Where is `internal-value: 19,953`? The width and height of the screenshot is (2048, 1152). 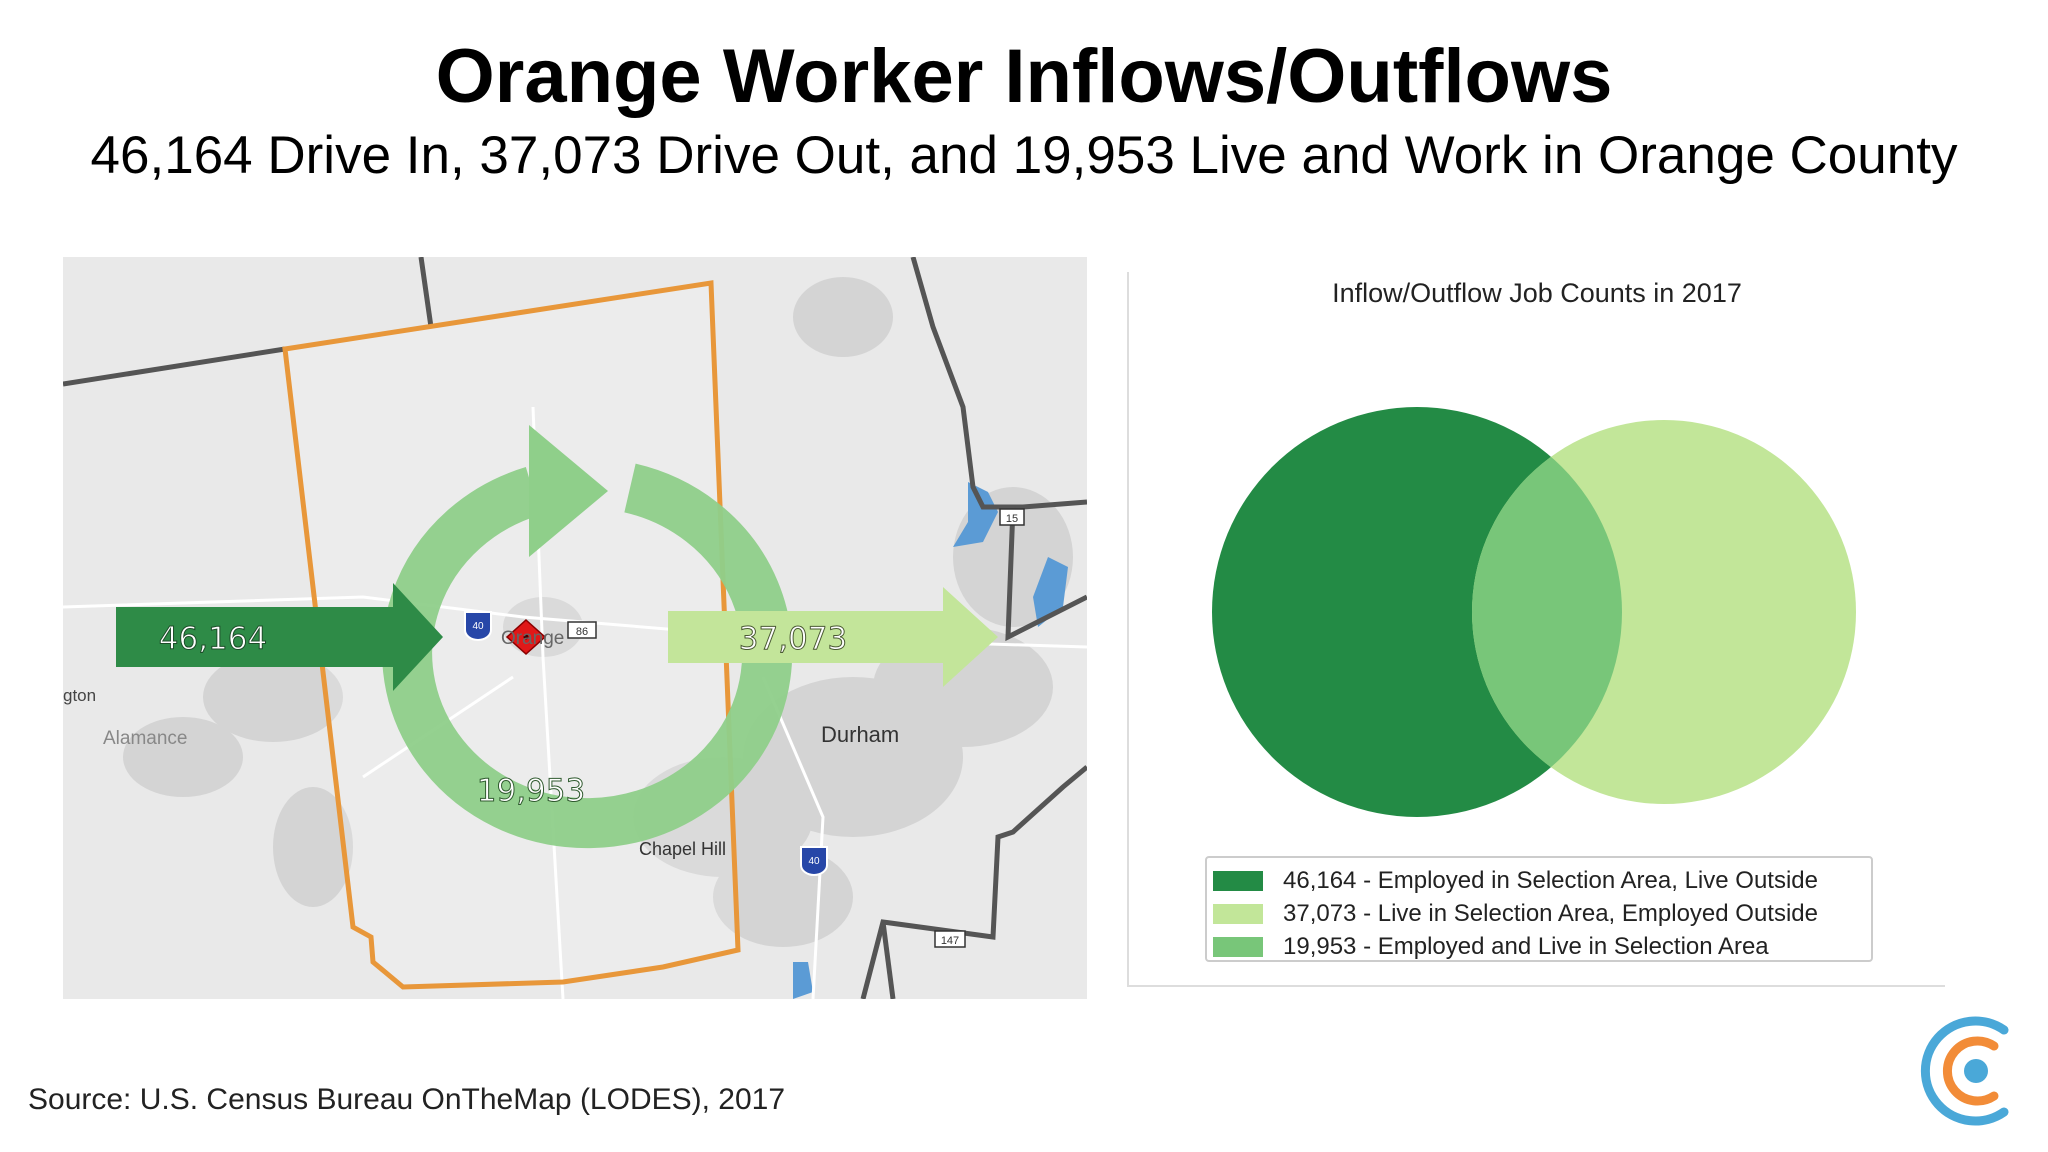
internal-value: 19,953 is located at coordinates (531, 791).